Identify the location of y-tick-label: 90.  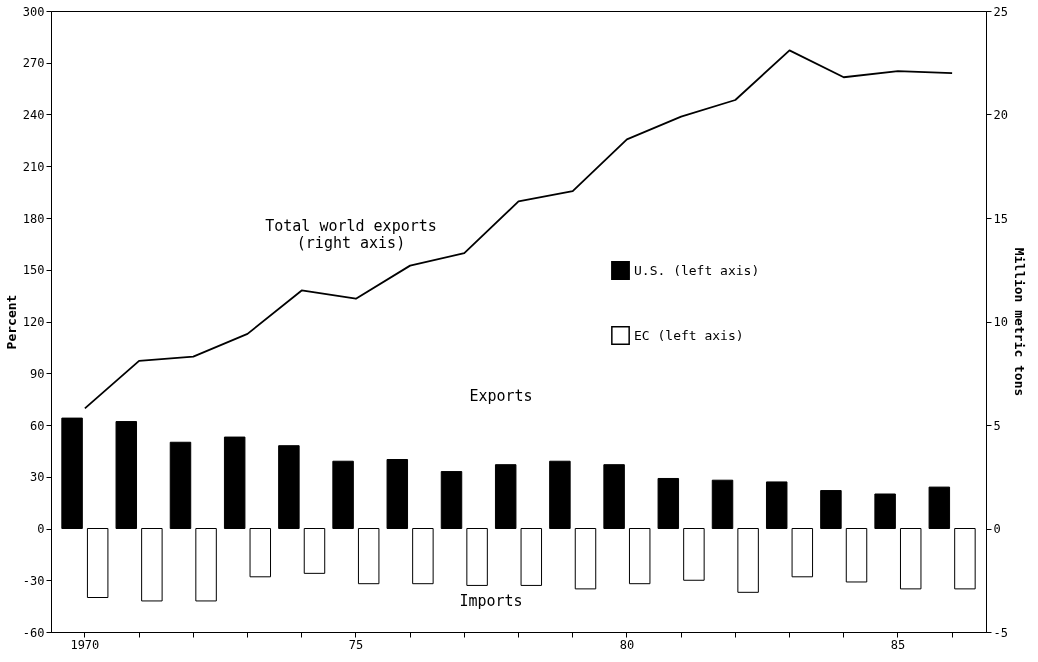
(37, 373).